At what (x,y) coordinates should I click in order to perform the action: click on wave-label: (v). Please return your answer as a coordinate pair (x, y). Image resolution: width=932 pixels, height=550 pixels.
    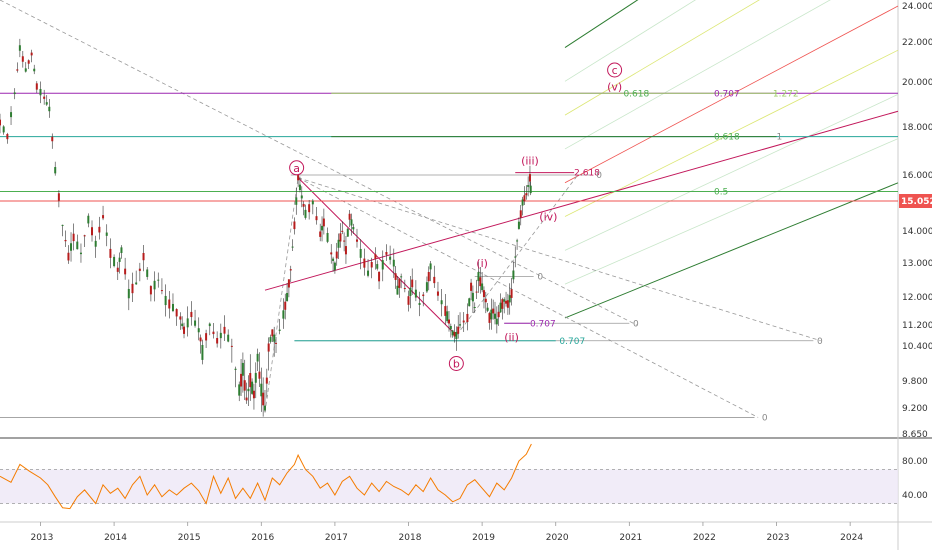
    Looking at the image, I should click on (614, 87).